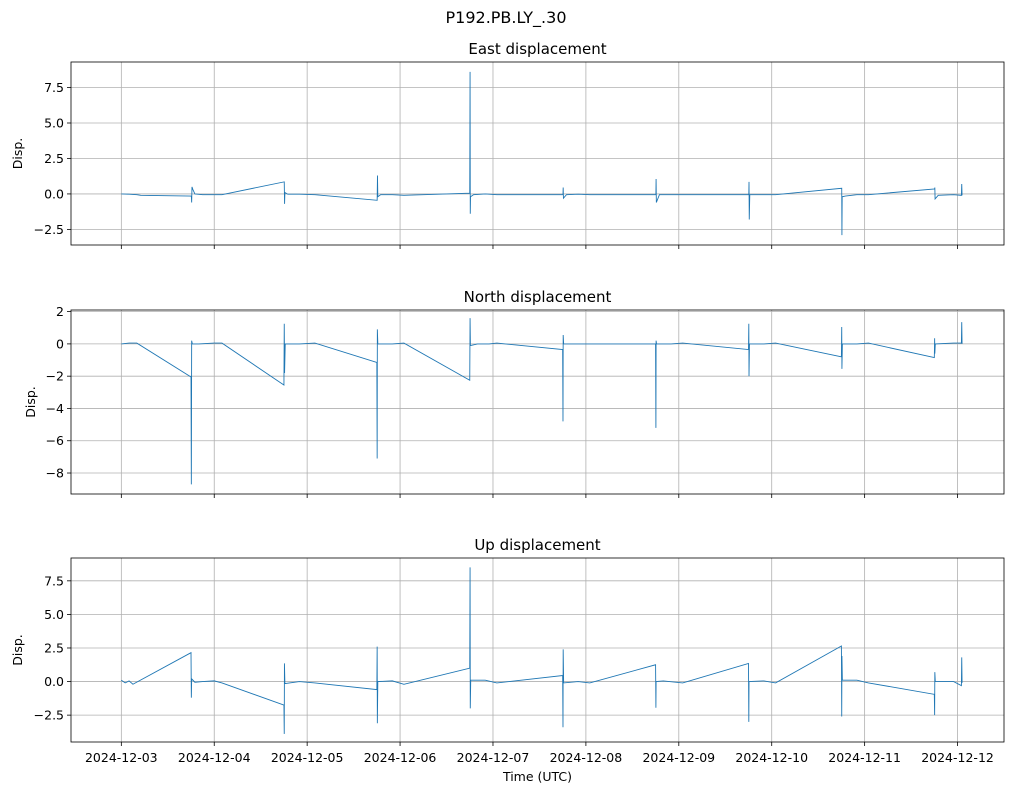 This screenshot has width=1012, height=799. What do you see at coordinates (538, 297) in the screenshot?
I see `panel-title: North displacement` at bounding box center [538, 297].